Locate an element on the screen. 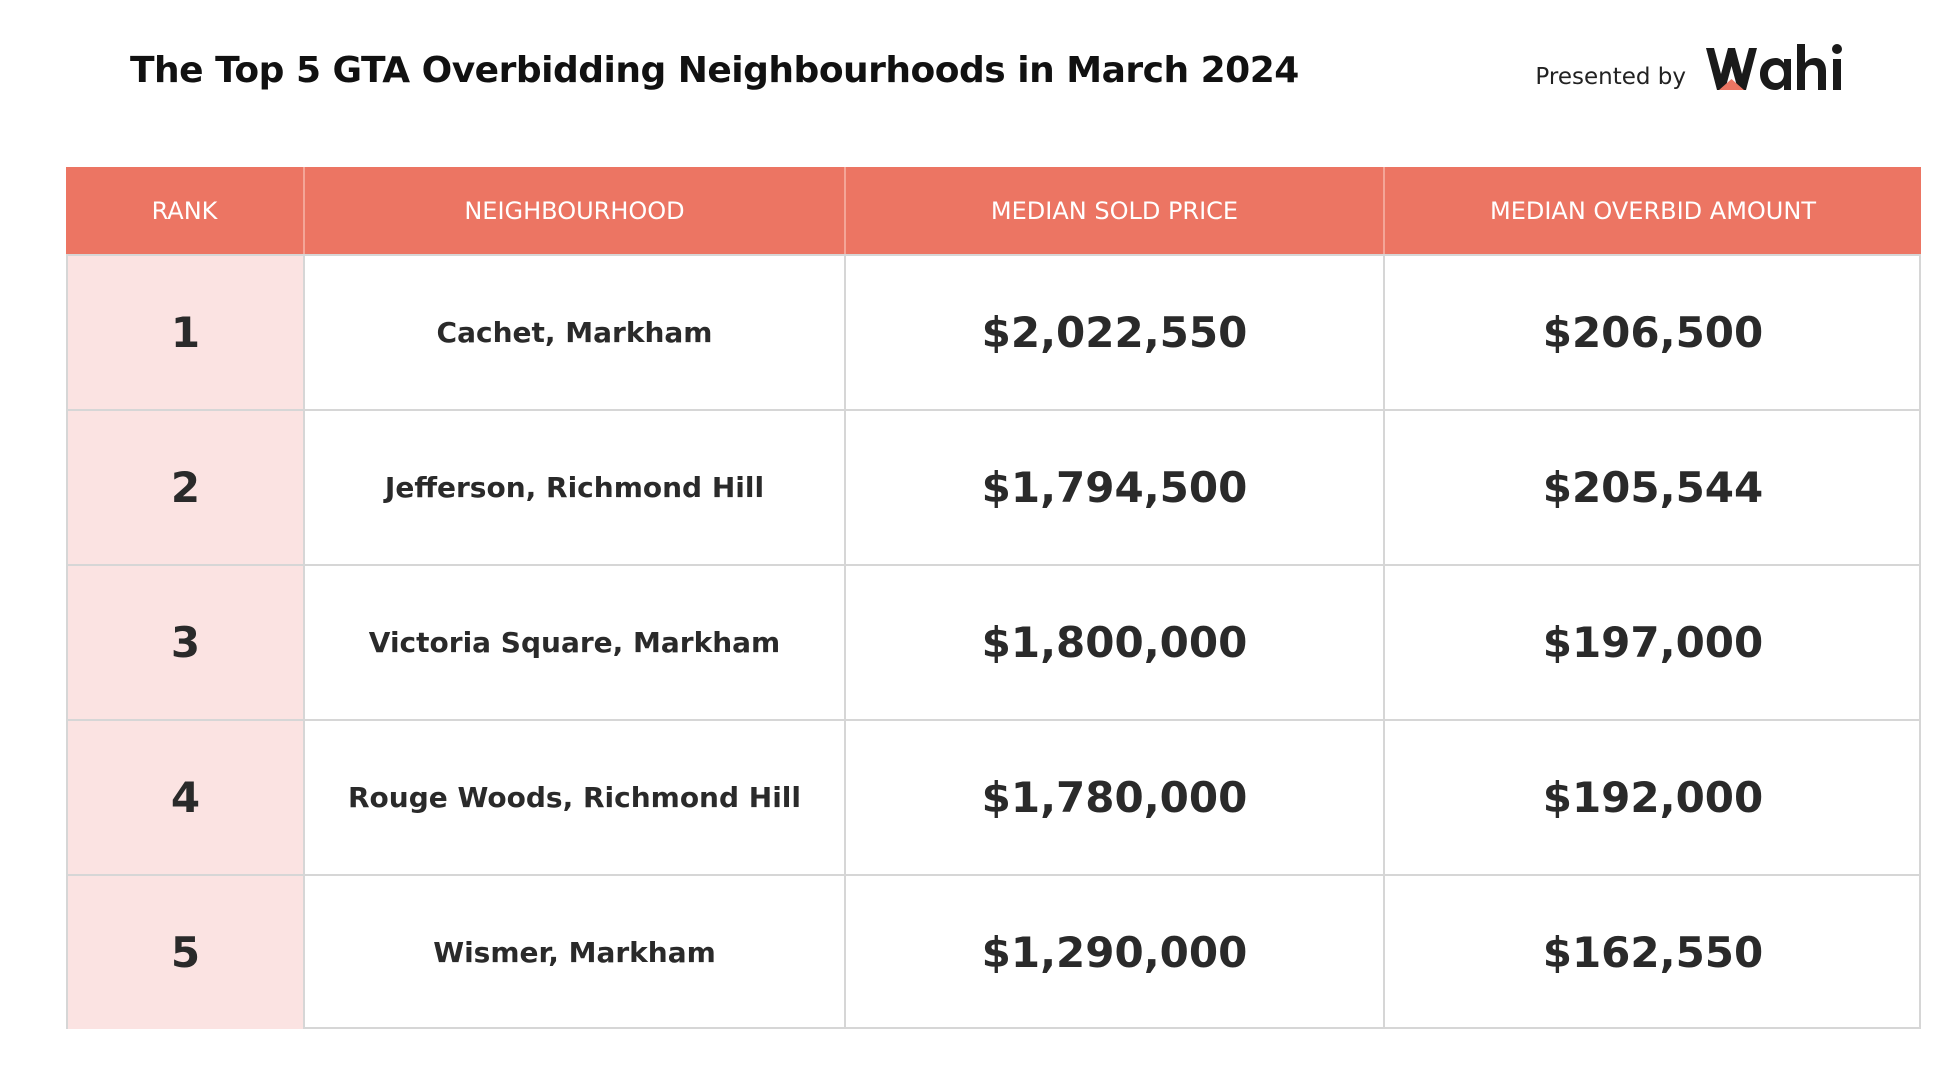 The height and width of the screenshot is (1076, 1938). median-overbid-amount-cell: $205,544 is located at coordinates (1652, 486).